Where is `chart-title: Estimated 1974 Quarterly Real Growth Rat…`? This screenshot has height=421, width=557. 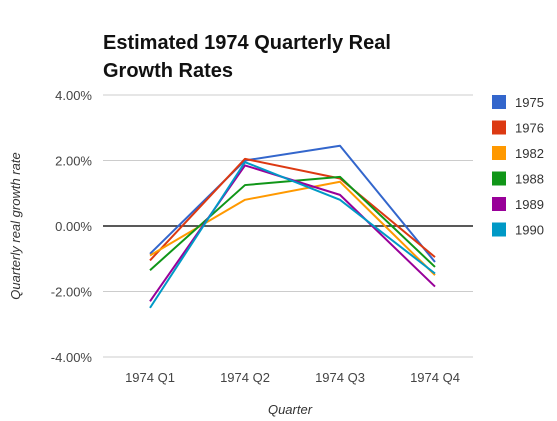 chart-title: Estimated 1974 Quarterly Real Growth Rat… is located at coordinates (247, 57).